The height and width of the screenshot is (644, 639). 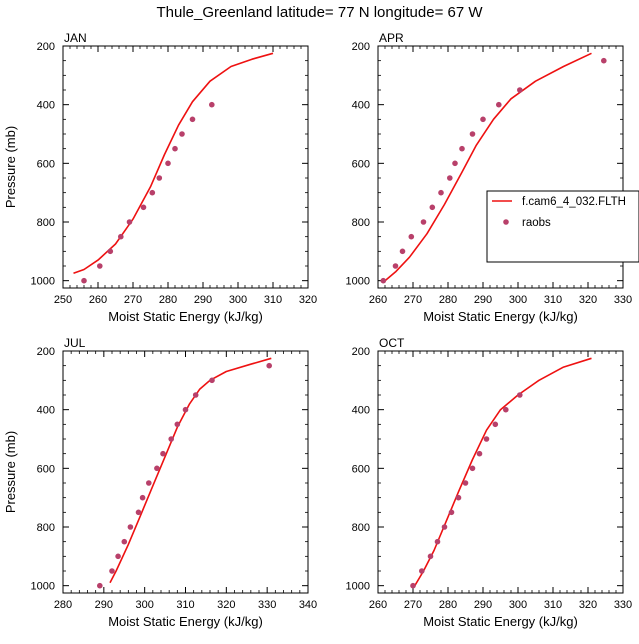 I want to click on x-tick-label: 280, so click(x=448, y=605).